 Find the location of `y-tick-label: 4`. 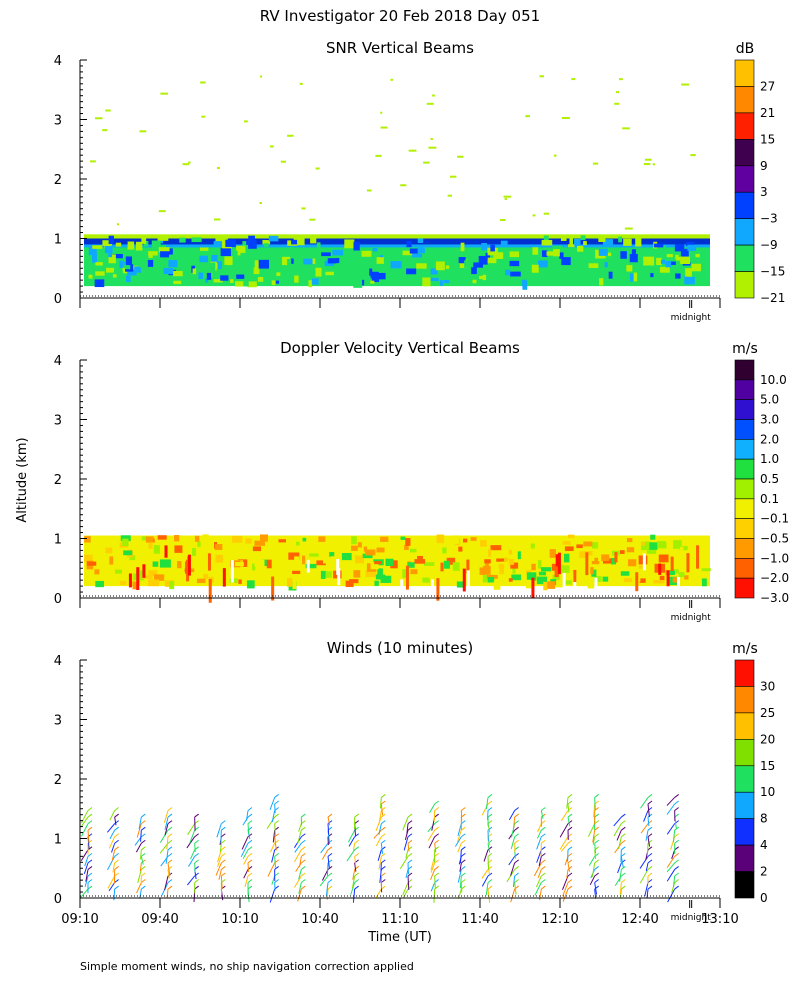

y-tick-label: 4 is located at coordinates (58, 661).